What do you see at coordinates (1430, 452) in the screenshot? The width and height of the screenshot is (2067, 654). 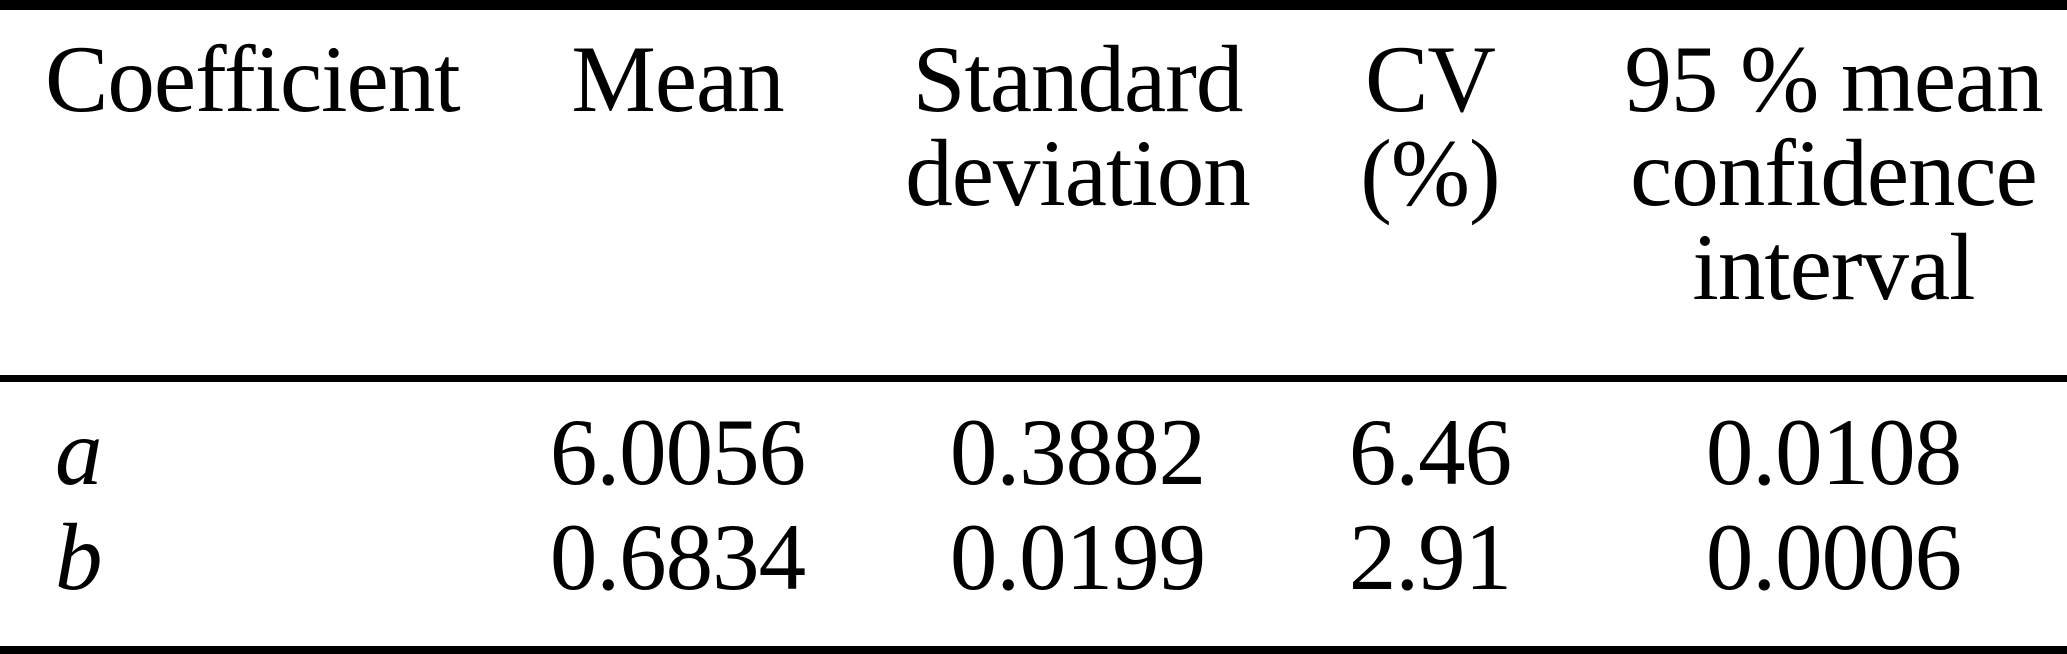 I see `cell-cv-a: 6.46` at bounding box center [1430, 452].